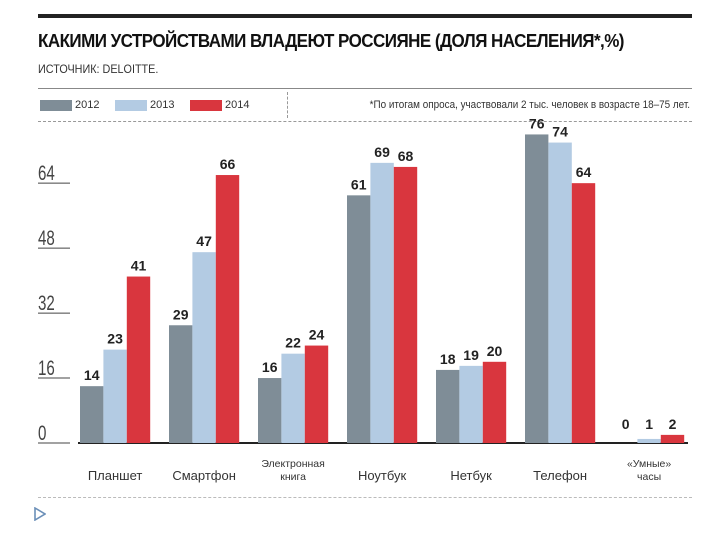  I want to click on slide-arrow-icon, so click(40, 514).